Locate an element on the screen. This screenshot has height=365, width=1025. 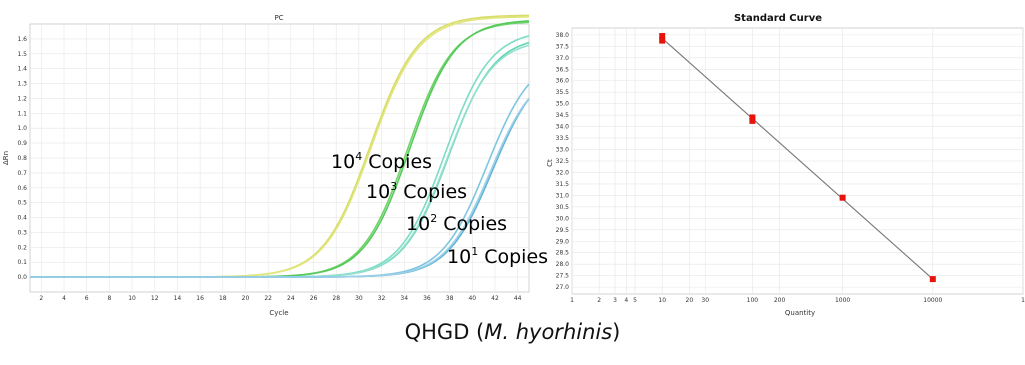
amplification-y-tick-label: 0.4 is located at coordinates (22, 218).